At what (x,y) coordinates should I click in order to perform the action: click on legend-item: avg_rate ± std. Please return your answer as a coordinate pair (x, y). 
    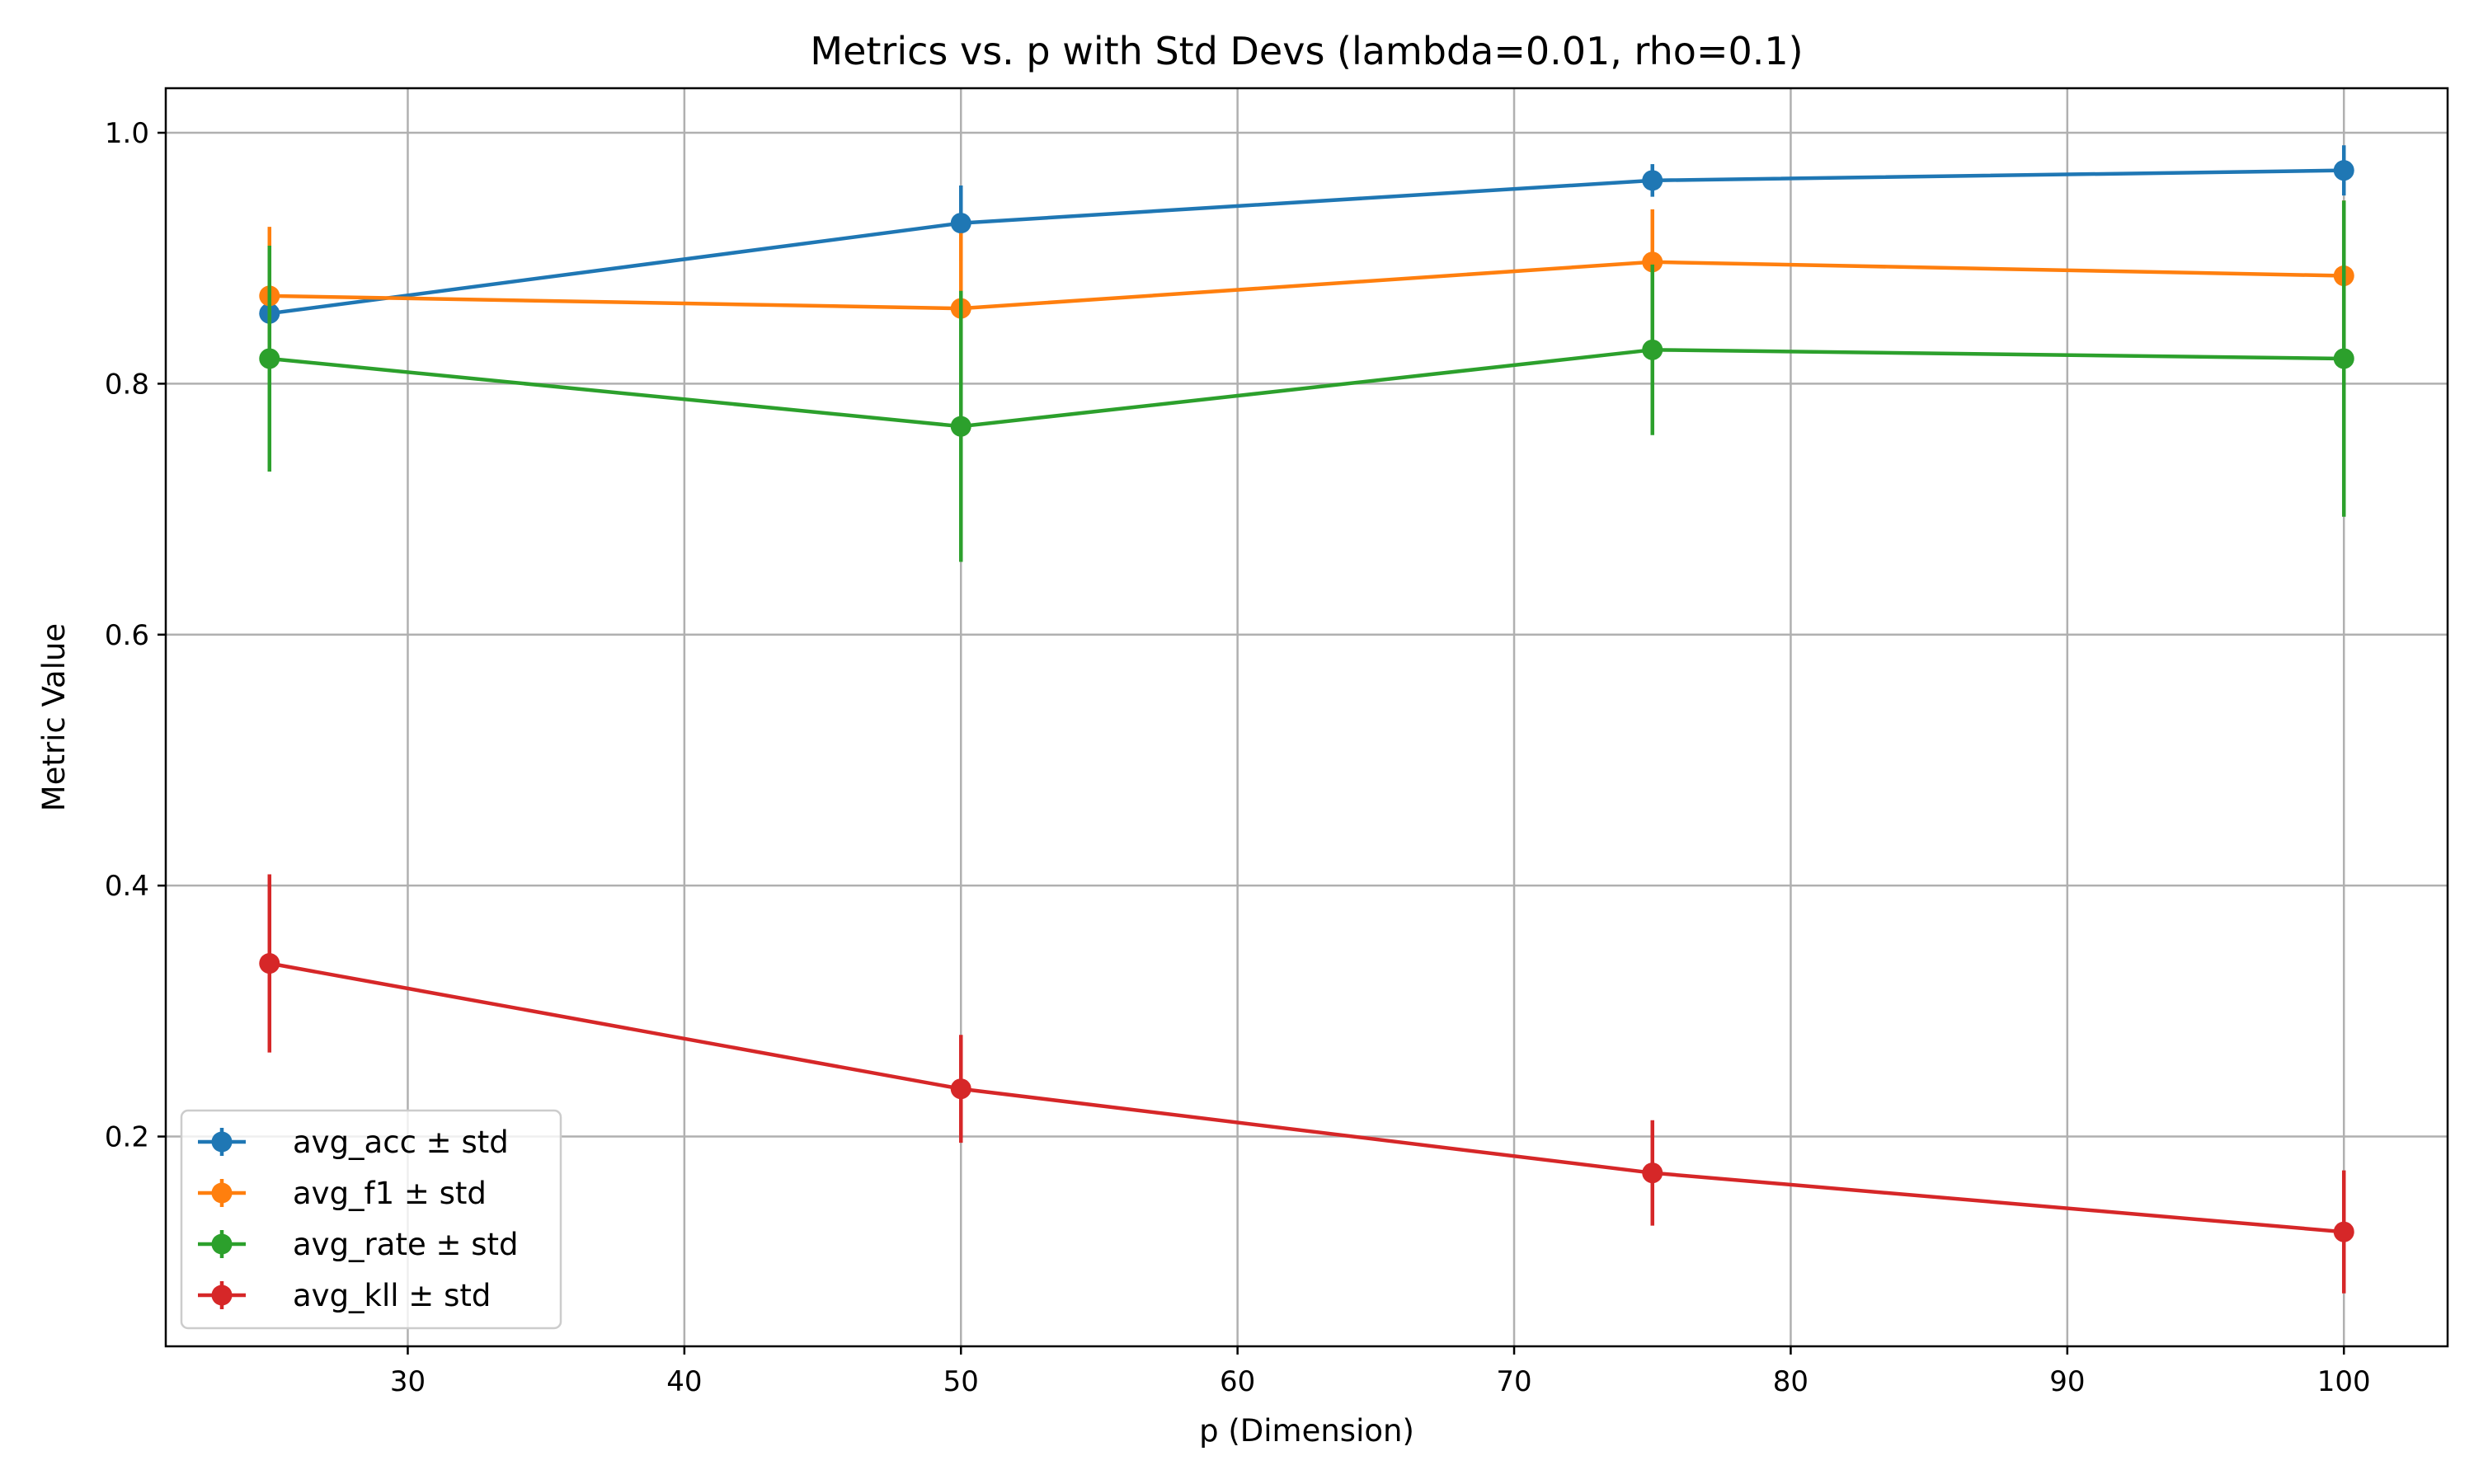
    Looking at the image, I should click on (358, 1244).